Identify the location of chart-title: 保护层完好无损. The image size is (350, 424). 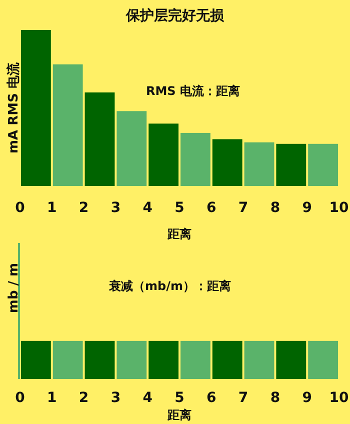
(175, 15).